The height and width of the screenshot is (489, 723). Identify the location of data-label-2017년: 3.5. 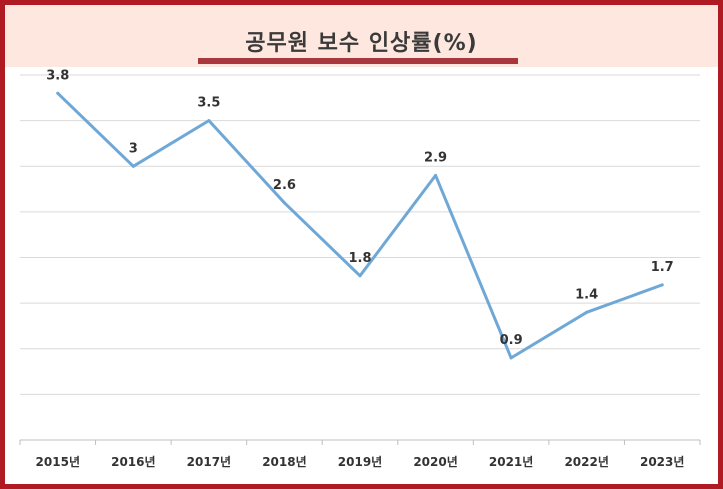
(208, 103).